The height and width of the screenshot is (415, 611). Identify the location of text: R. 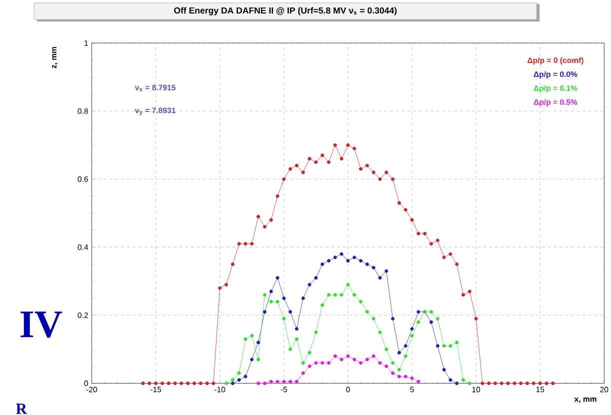
(22, 409).